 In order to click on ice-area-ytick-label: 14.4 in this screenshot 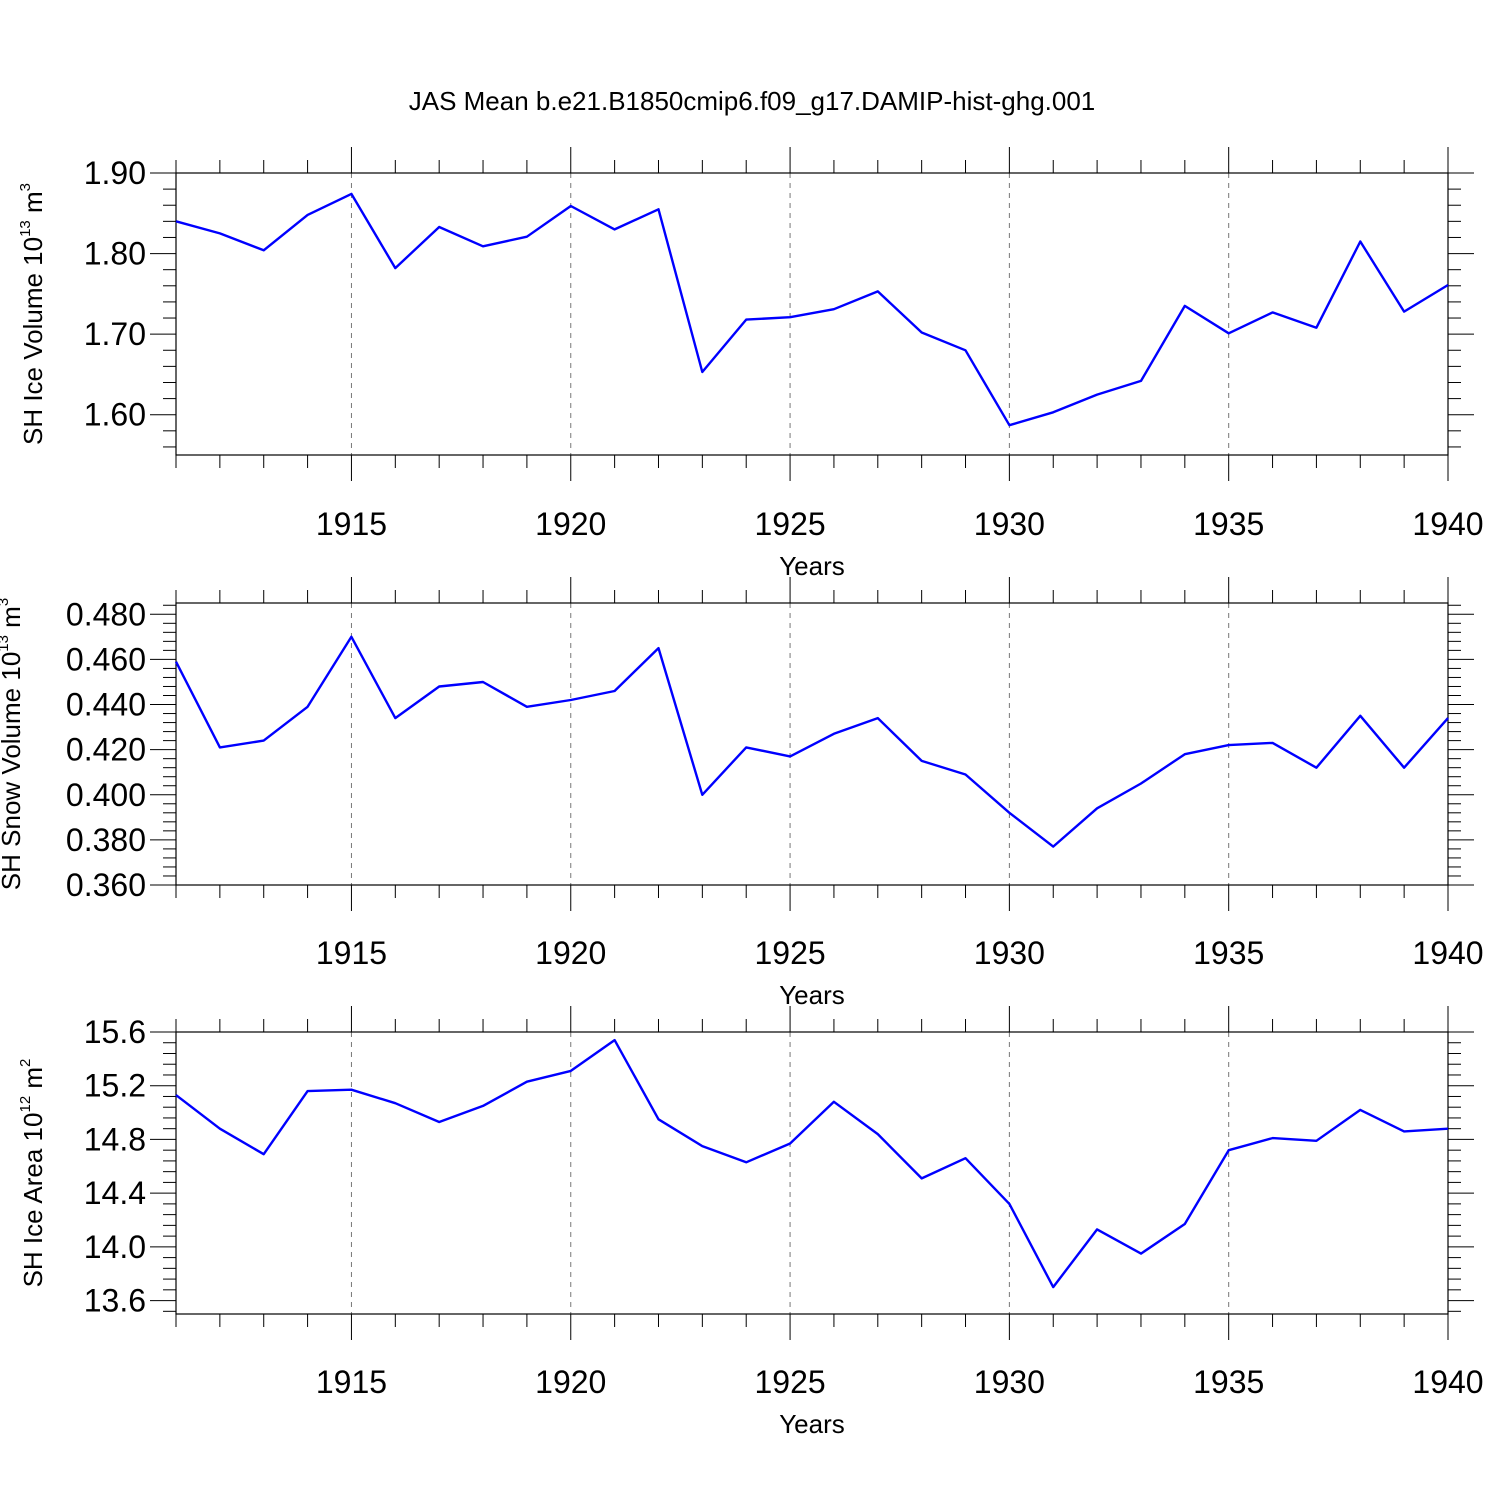, I will do `click(115, 1193)`.